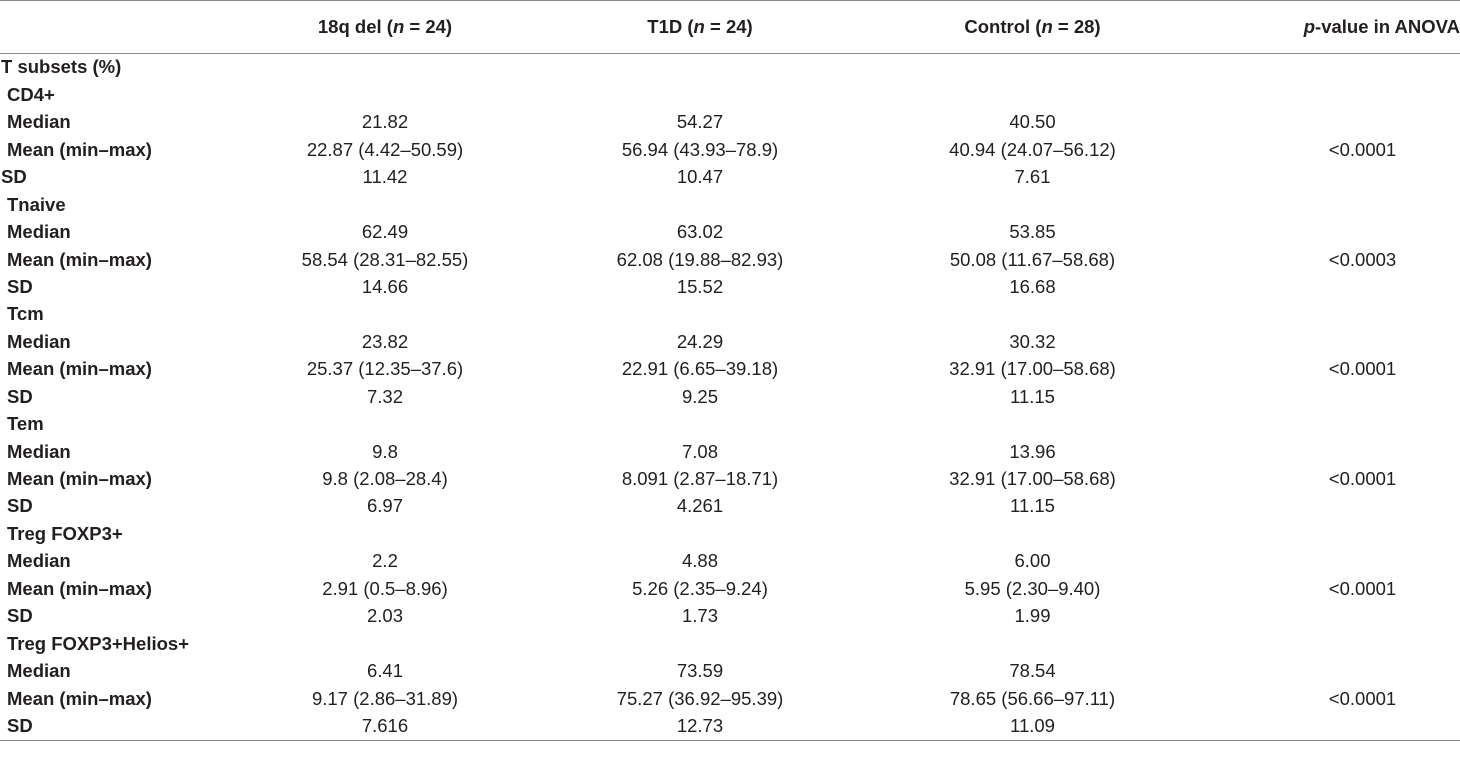 Image resolution: width=1460 pixels, height=760 pixels. I want to click on sd-value-control: 11.09, so click(1032, 726).